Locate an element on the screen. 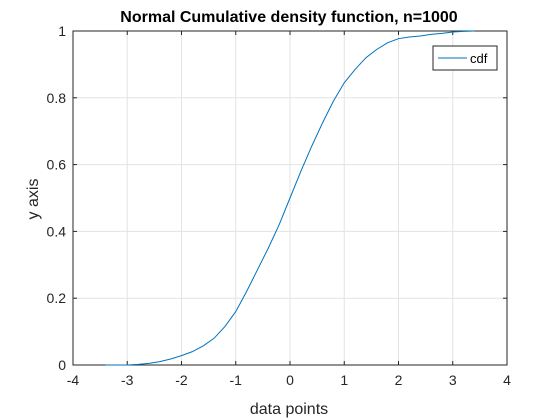 The width and height of the screenshot is (560, 420). x-tick-label: 2 is located at coordinates (399, 380).